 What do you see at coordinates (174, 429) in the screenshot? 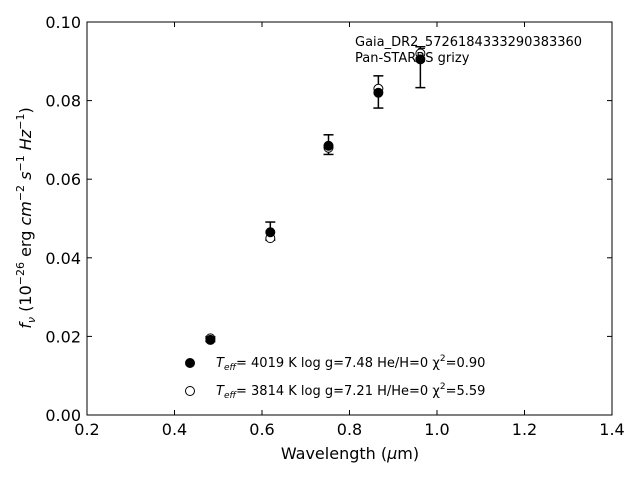
I see `x-tick-label: 0.4` at bounding box center [174, 429].